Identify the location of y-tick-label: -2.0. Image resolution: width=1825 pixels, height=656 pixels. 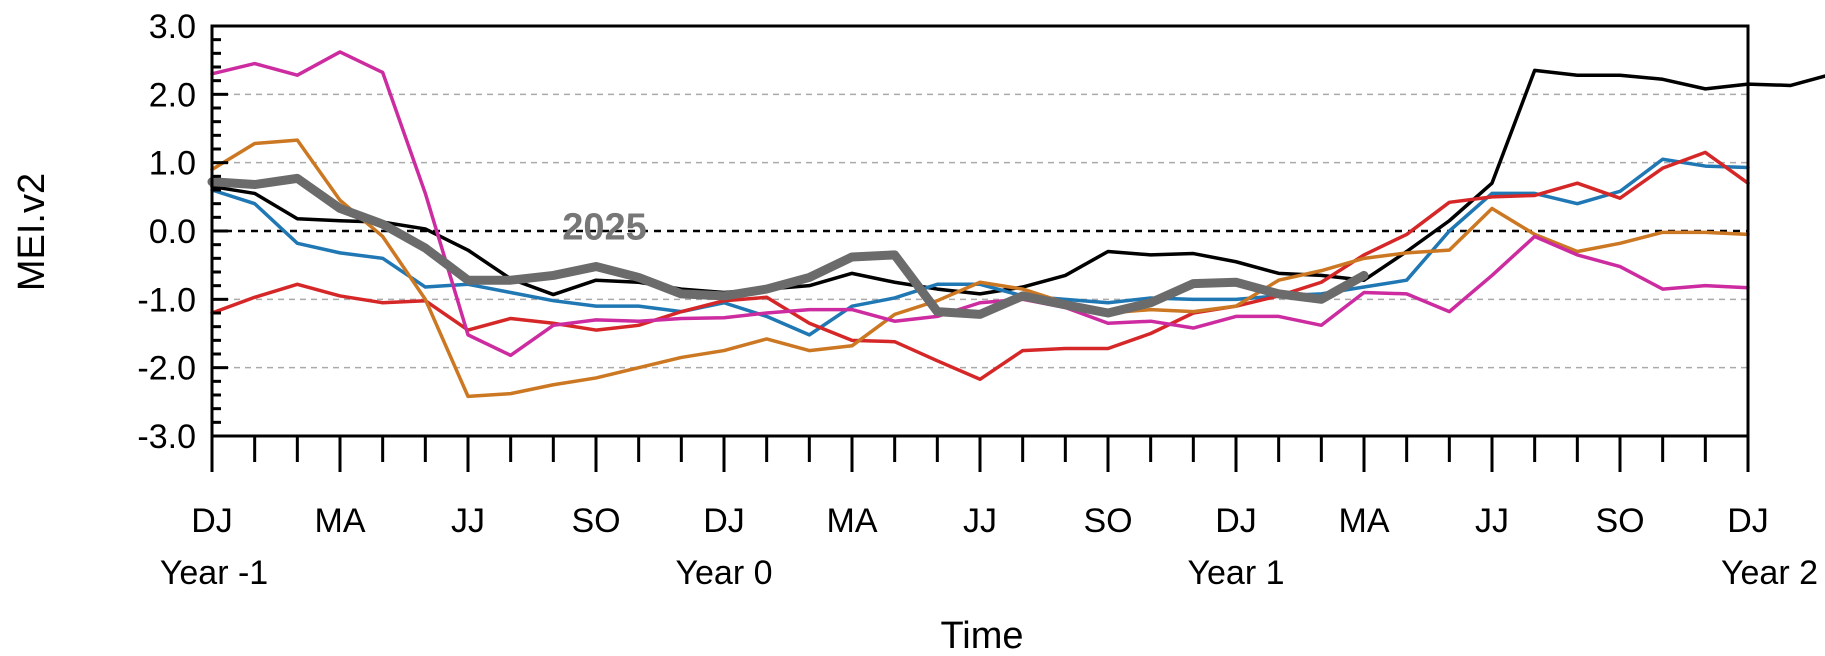
(166, 369).